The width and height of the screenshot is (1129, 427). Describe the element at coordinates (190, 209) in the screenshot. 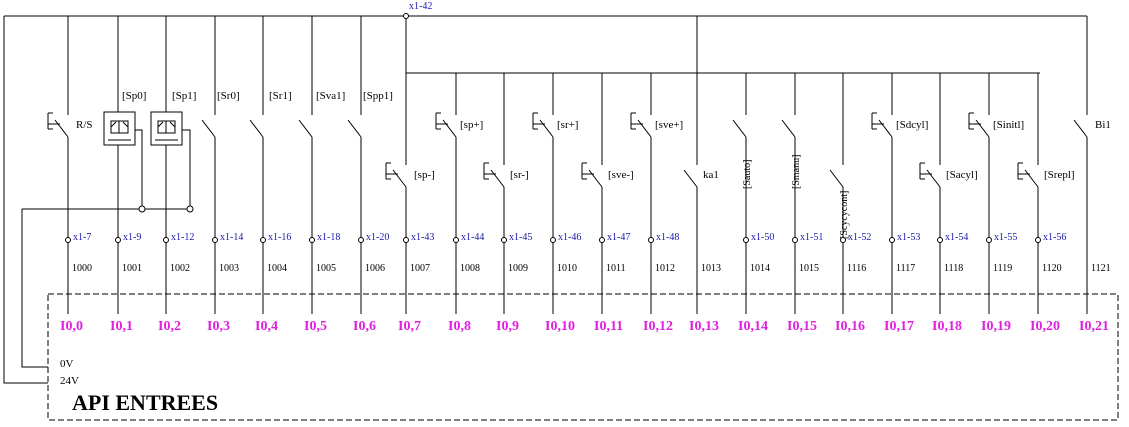

I see `node-0v-sp1` at that location.